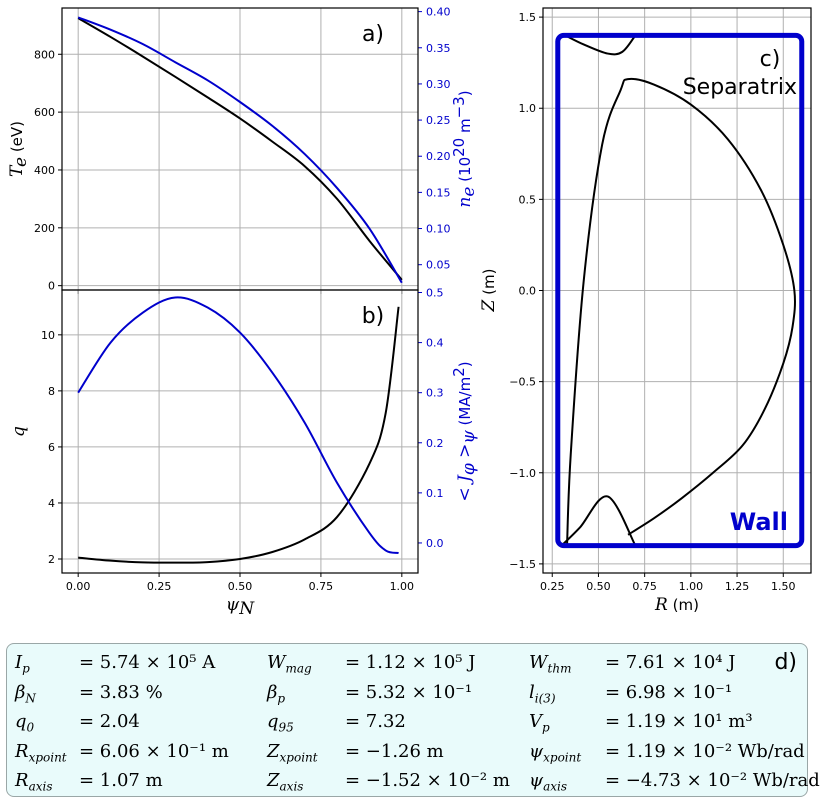 This screenshot has width=822, height=809. I want to click on parameter-symbol: li(3), so click(542, 694).